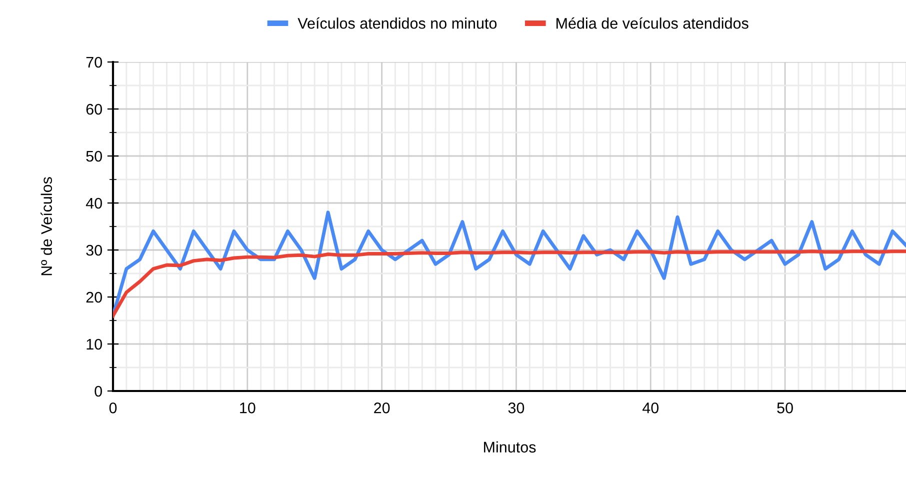  I want to click on x-axis-title: Minutos, so click(510, 447).